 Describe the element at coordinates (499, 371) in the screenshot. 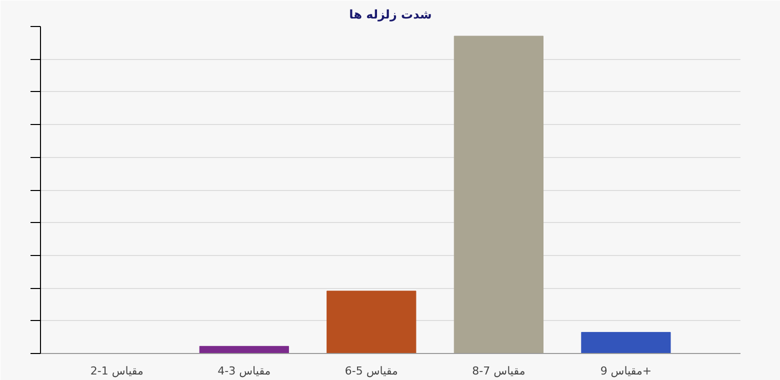

I see `x-tick-label: مقیاس 7-8` at that location.